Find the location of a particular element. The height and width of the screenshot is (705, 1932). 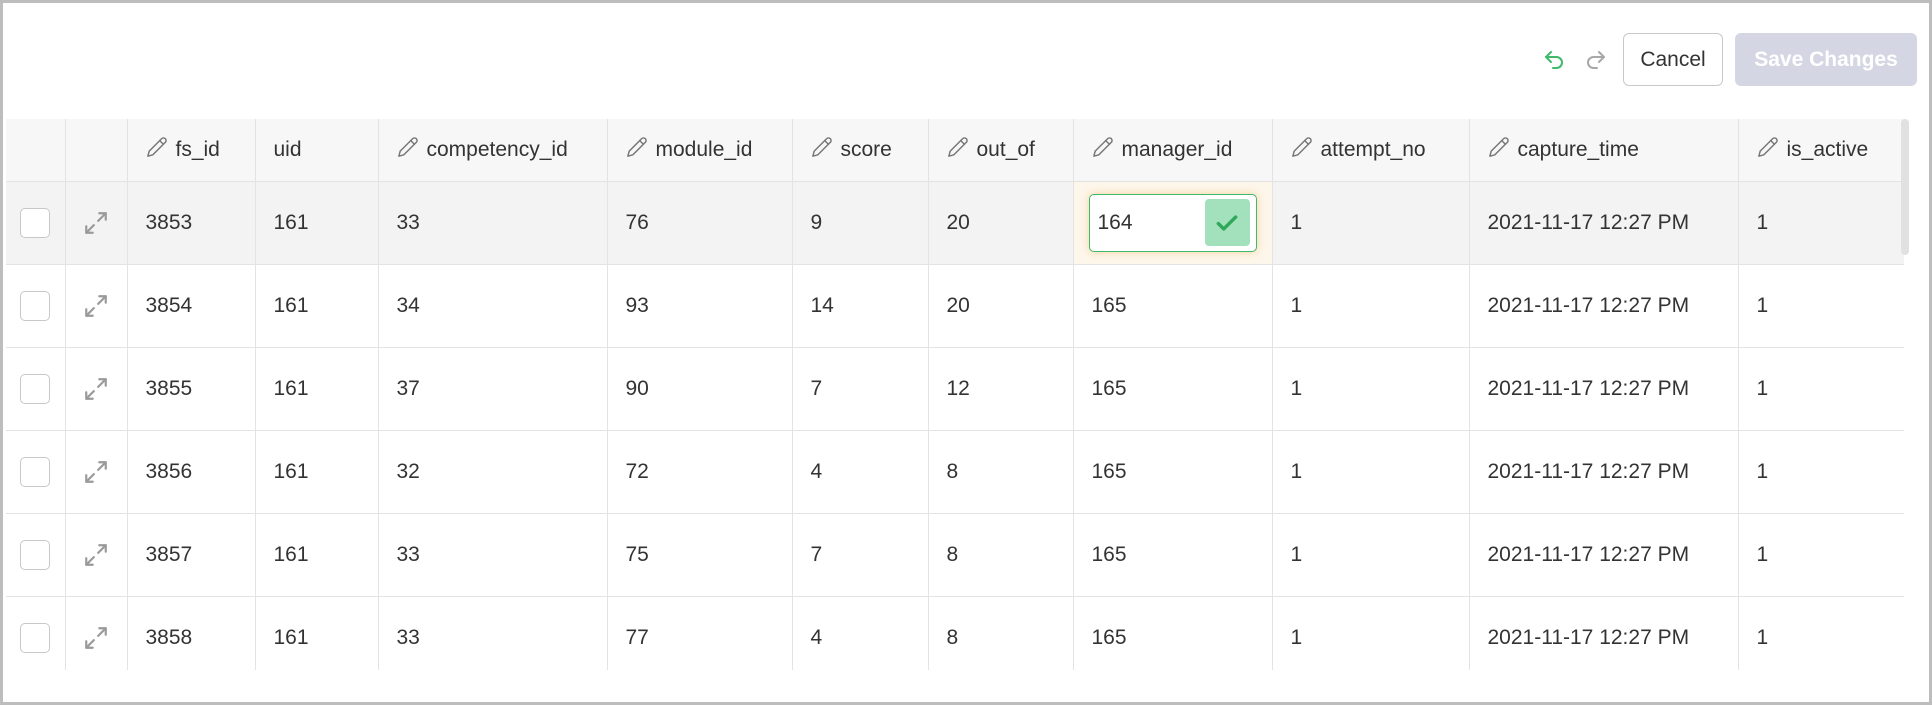

cell-fs-id: 3857 is located at coordinates (191, 555).